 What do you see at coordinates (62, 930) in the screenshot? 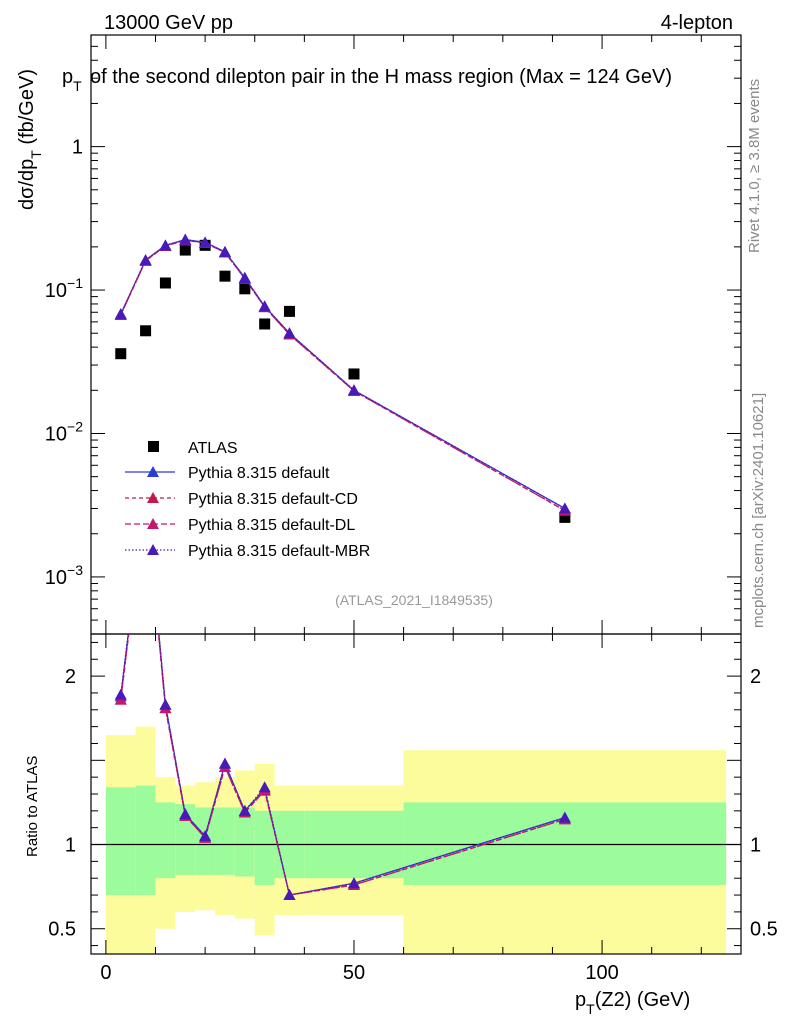
I see `y-tick-label-ratio: 0.5` at bounding box center [62, 930].